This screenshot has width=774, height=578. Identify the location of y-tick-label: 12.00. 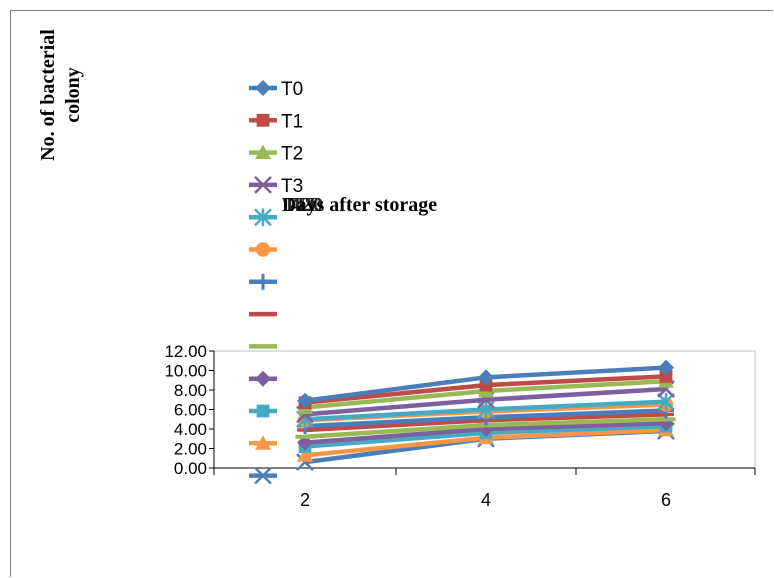
(185, 351).